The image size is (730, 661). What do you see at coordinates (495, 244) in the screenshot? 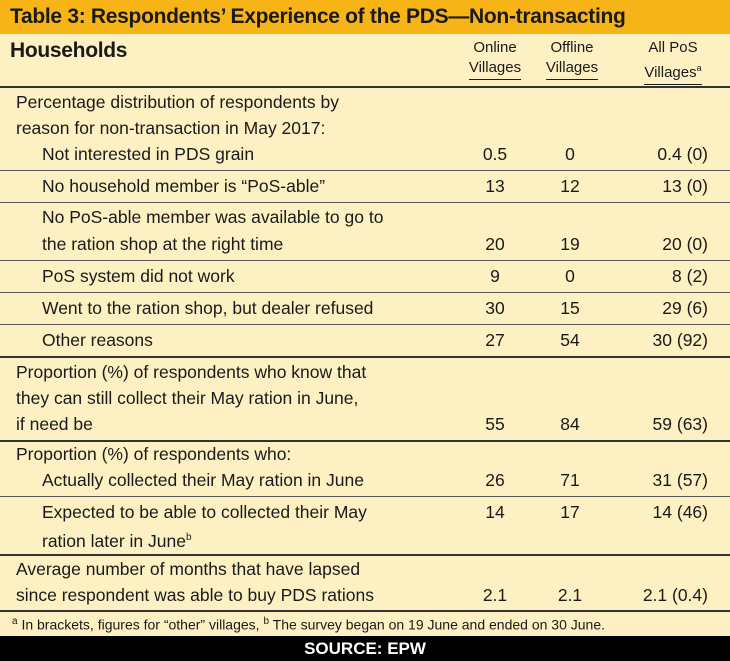
I see `cell-online: 20` at bounding box center [495, 244].